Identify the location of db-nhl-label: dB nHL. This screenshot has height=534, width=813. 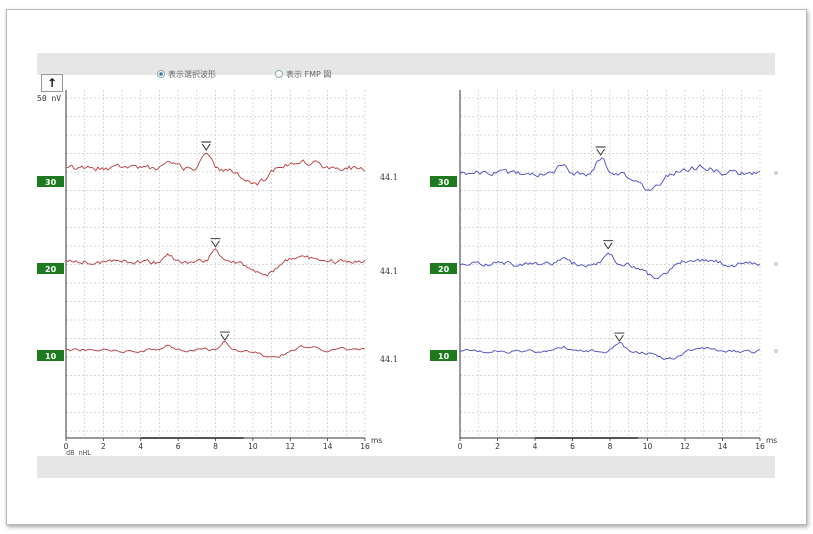
(79, 453).